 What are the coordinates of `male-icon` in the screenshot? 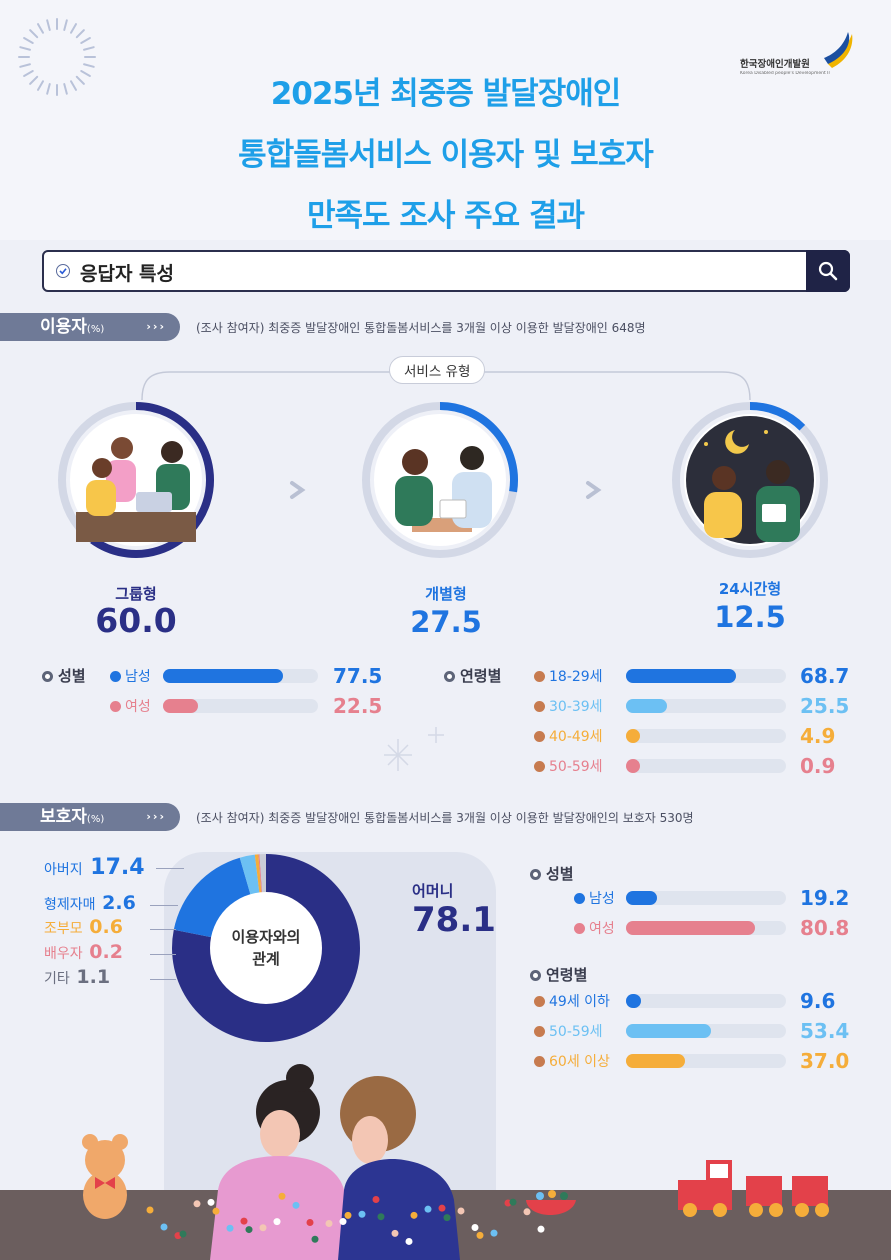 It's located at (115, 676).